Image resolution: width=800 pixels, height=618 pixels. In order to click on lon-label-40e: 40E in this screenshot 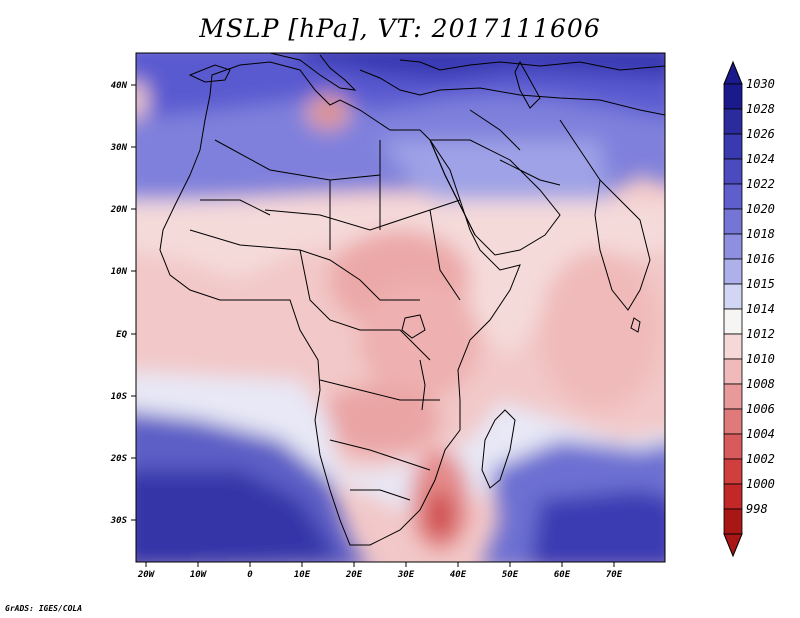, I will do `click(458, 575)`.